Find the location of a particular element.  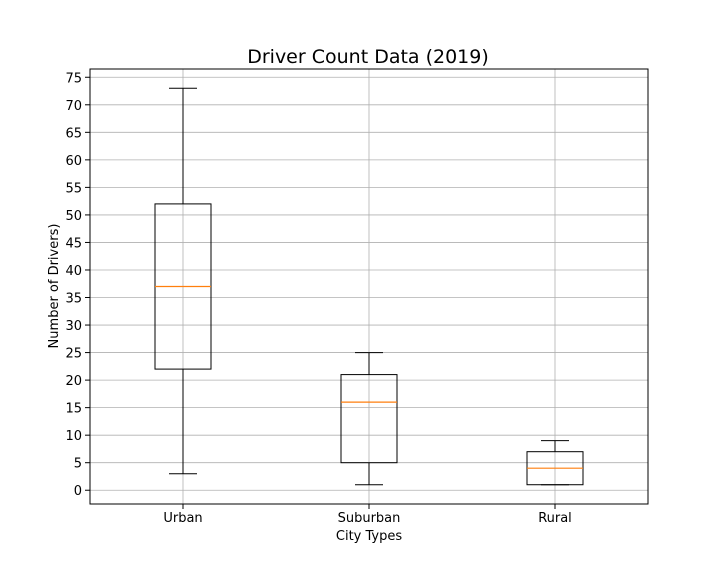

box-body is located at coordinates (369, 419).